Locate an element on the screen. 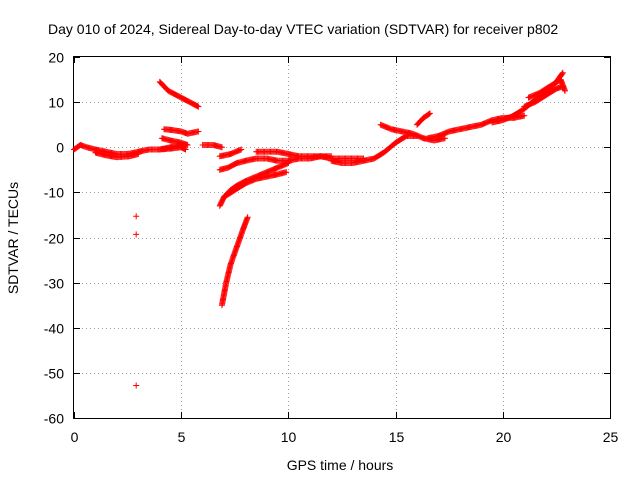 Image resolution: width=640 pixels, height=480 pixels. y-tick-label: -30 is located at coordinates (54, 284).